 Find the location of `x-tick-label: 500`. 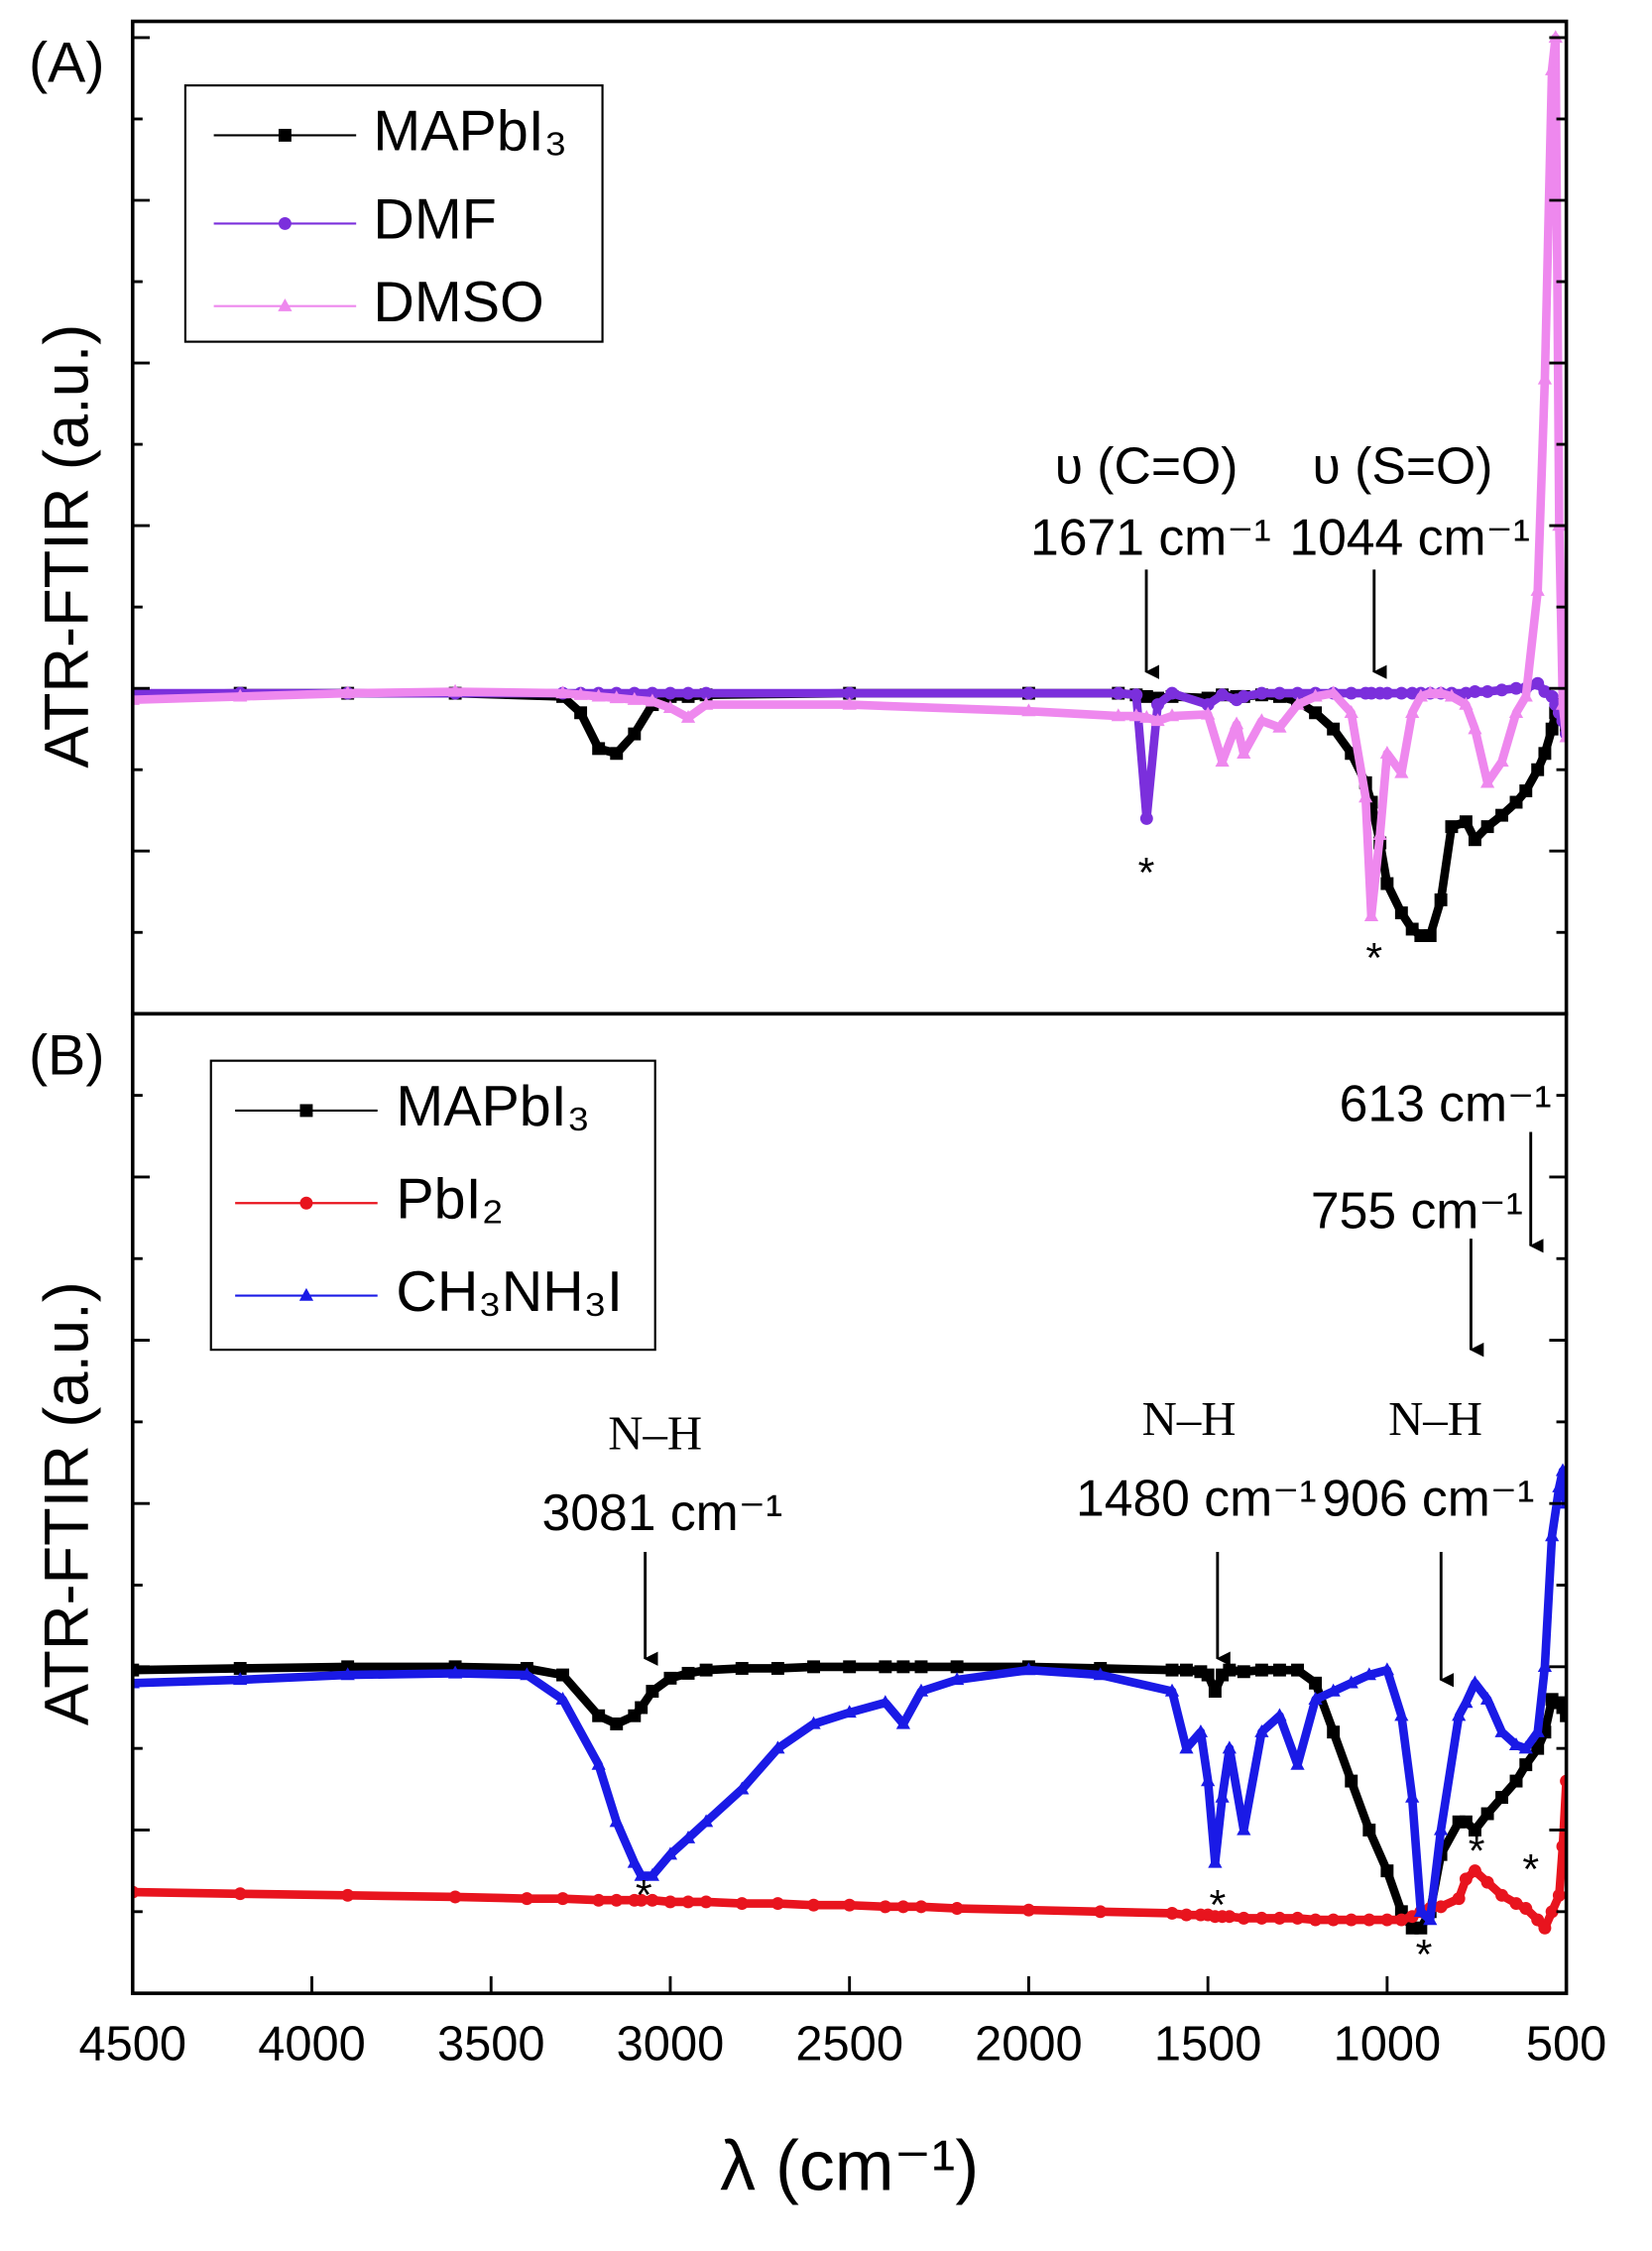

x-tick-label: 500 is located at coordinates (1566, 2045).